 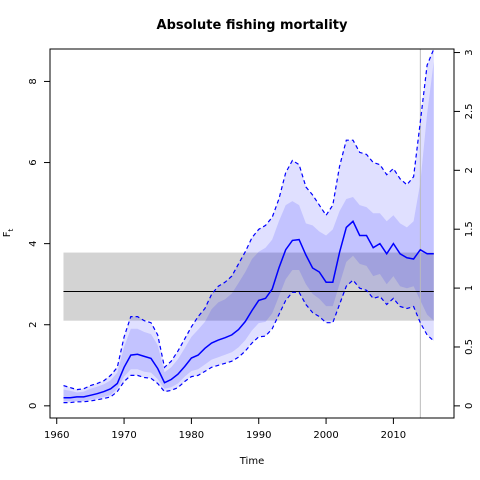 What do you see at coordinates (469, 406) in the screenshot?
I see `y2-tick-label: 0` at bounding box center [469, 406].